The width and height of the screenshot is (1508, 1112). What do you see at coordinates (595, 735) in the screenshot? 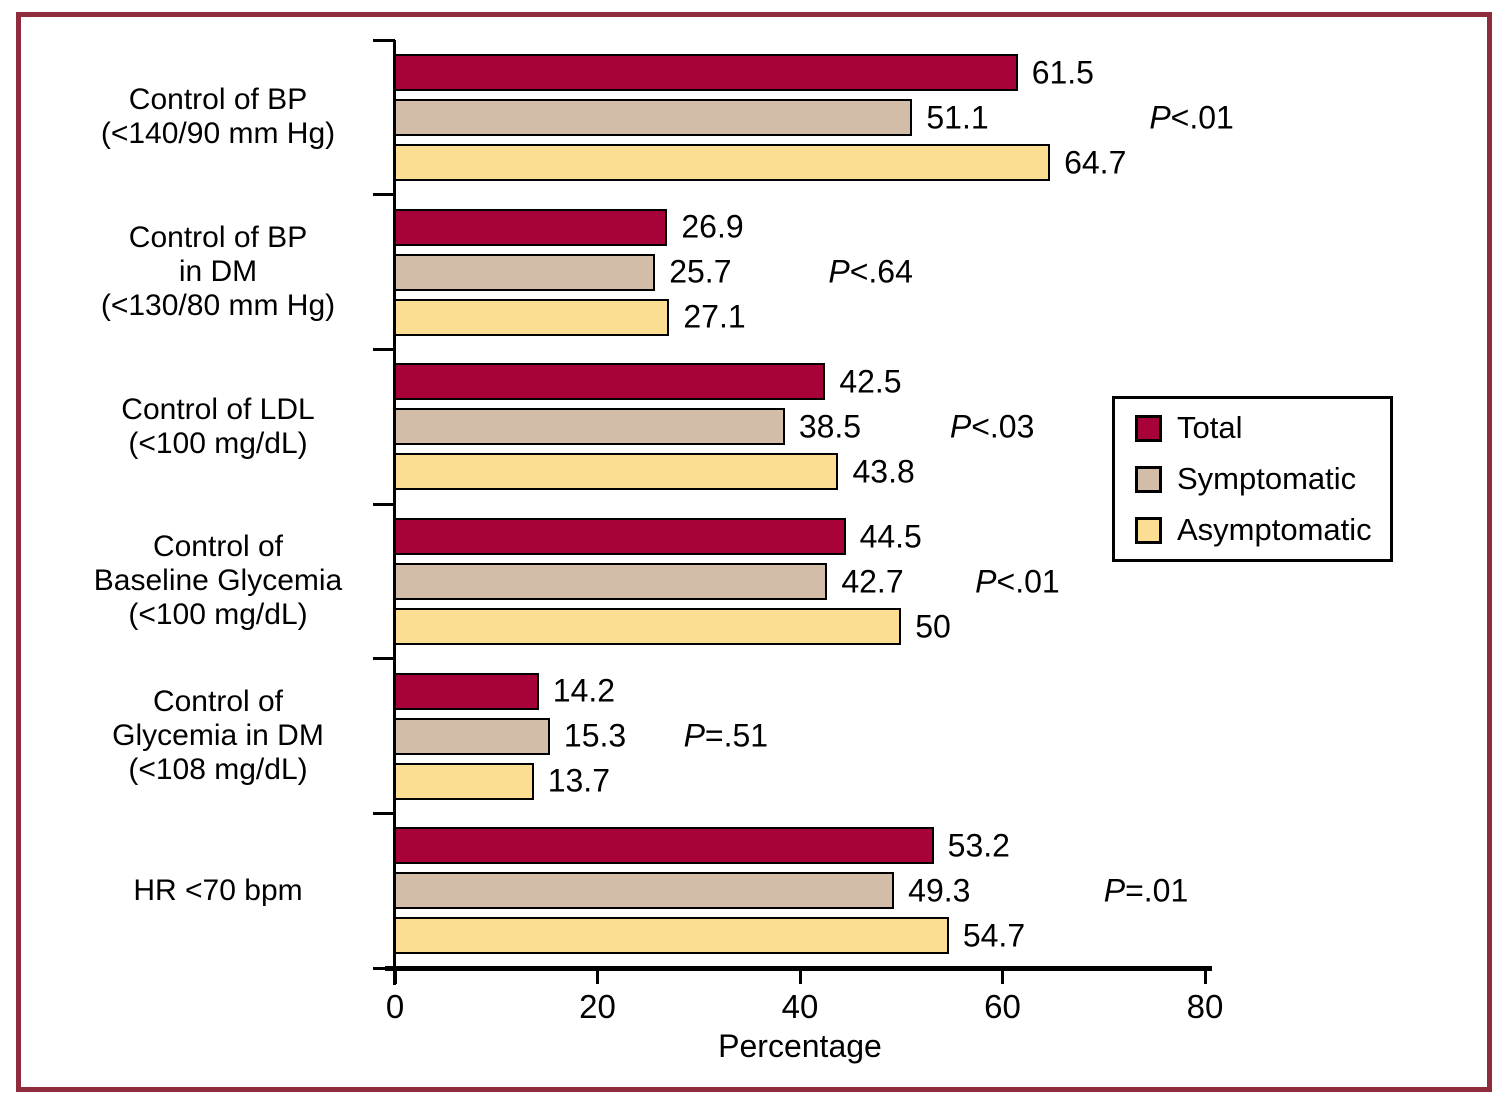
I see `bar-value-label: 15.3` at bounding box center [595, 735].